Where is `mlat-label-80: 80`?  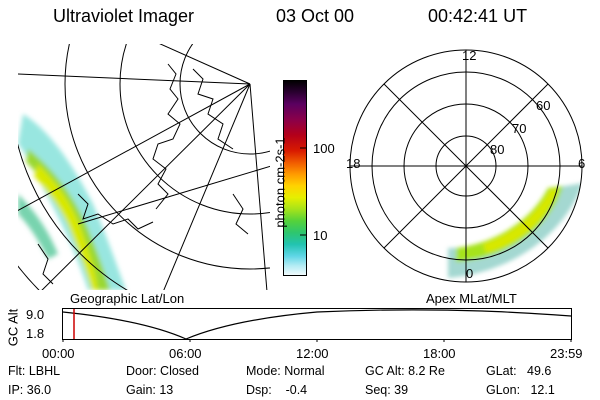 mlat-label-80: 80 is located at coordinates (497, 149).